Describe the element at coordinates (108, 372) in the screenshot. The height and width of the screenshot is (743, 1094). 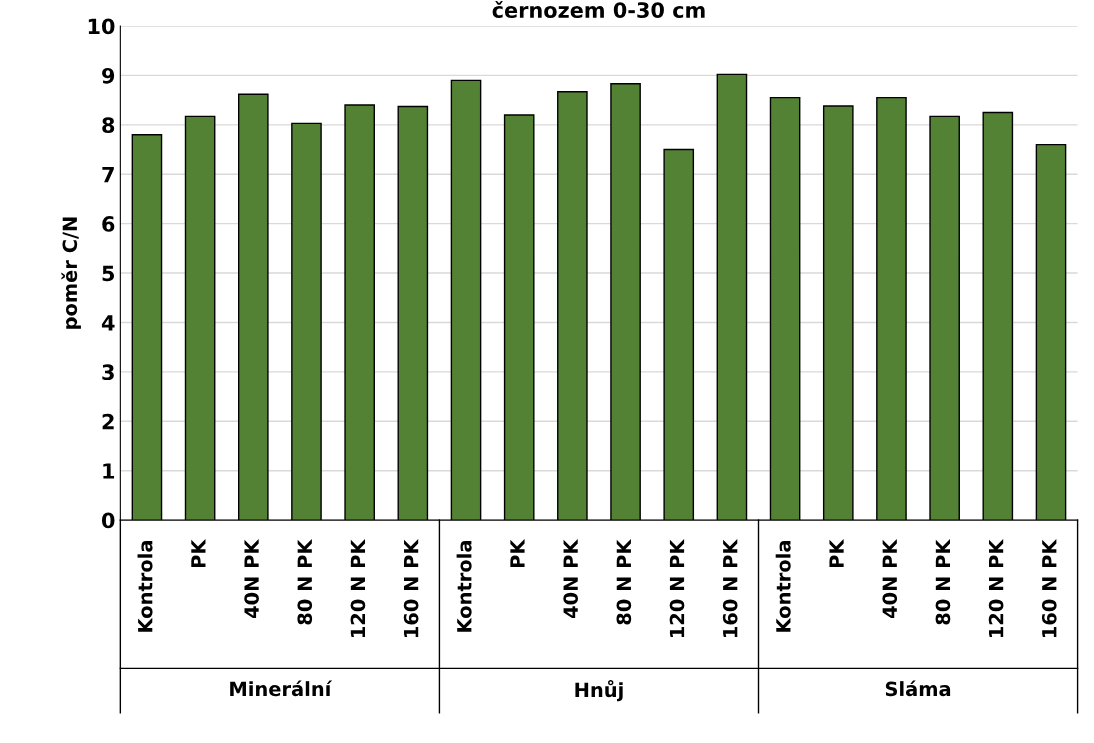
I see `y-tick-label: 3` at that location.